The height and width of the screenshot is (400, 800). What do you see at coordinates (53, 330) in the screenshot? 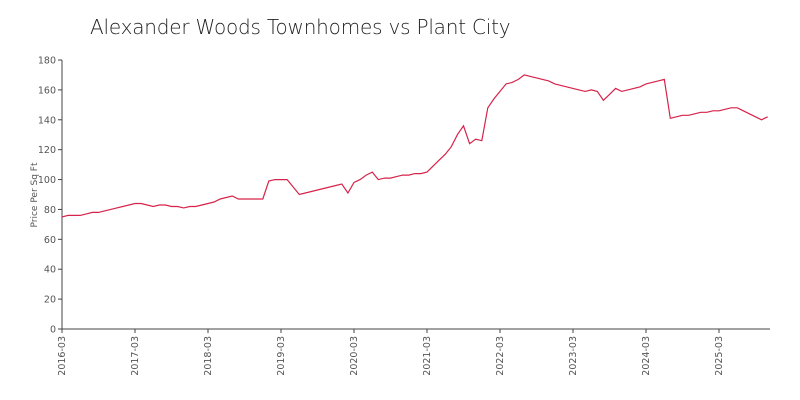
I see `y-tick-label: 0` at bounding box center [53, 330].